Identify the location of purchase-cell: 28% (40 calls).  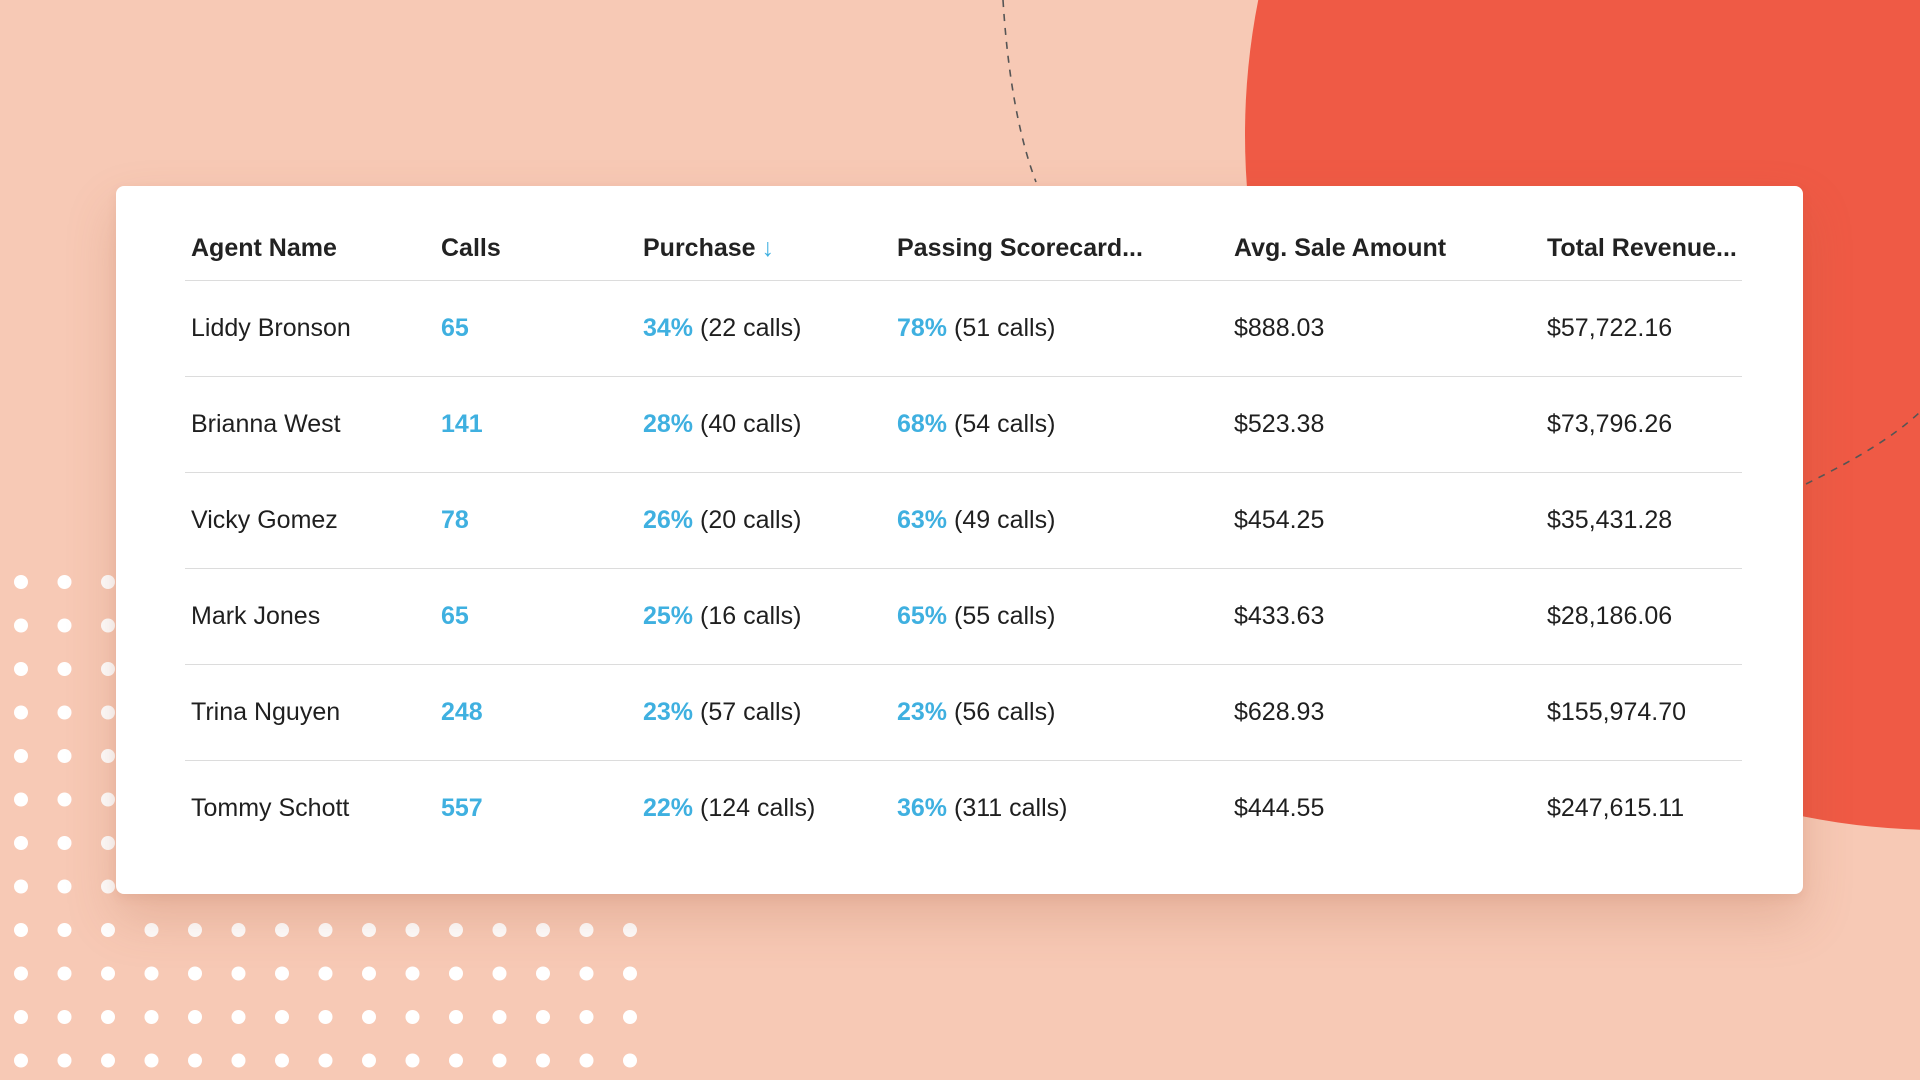
(764, 424).